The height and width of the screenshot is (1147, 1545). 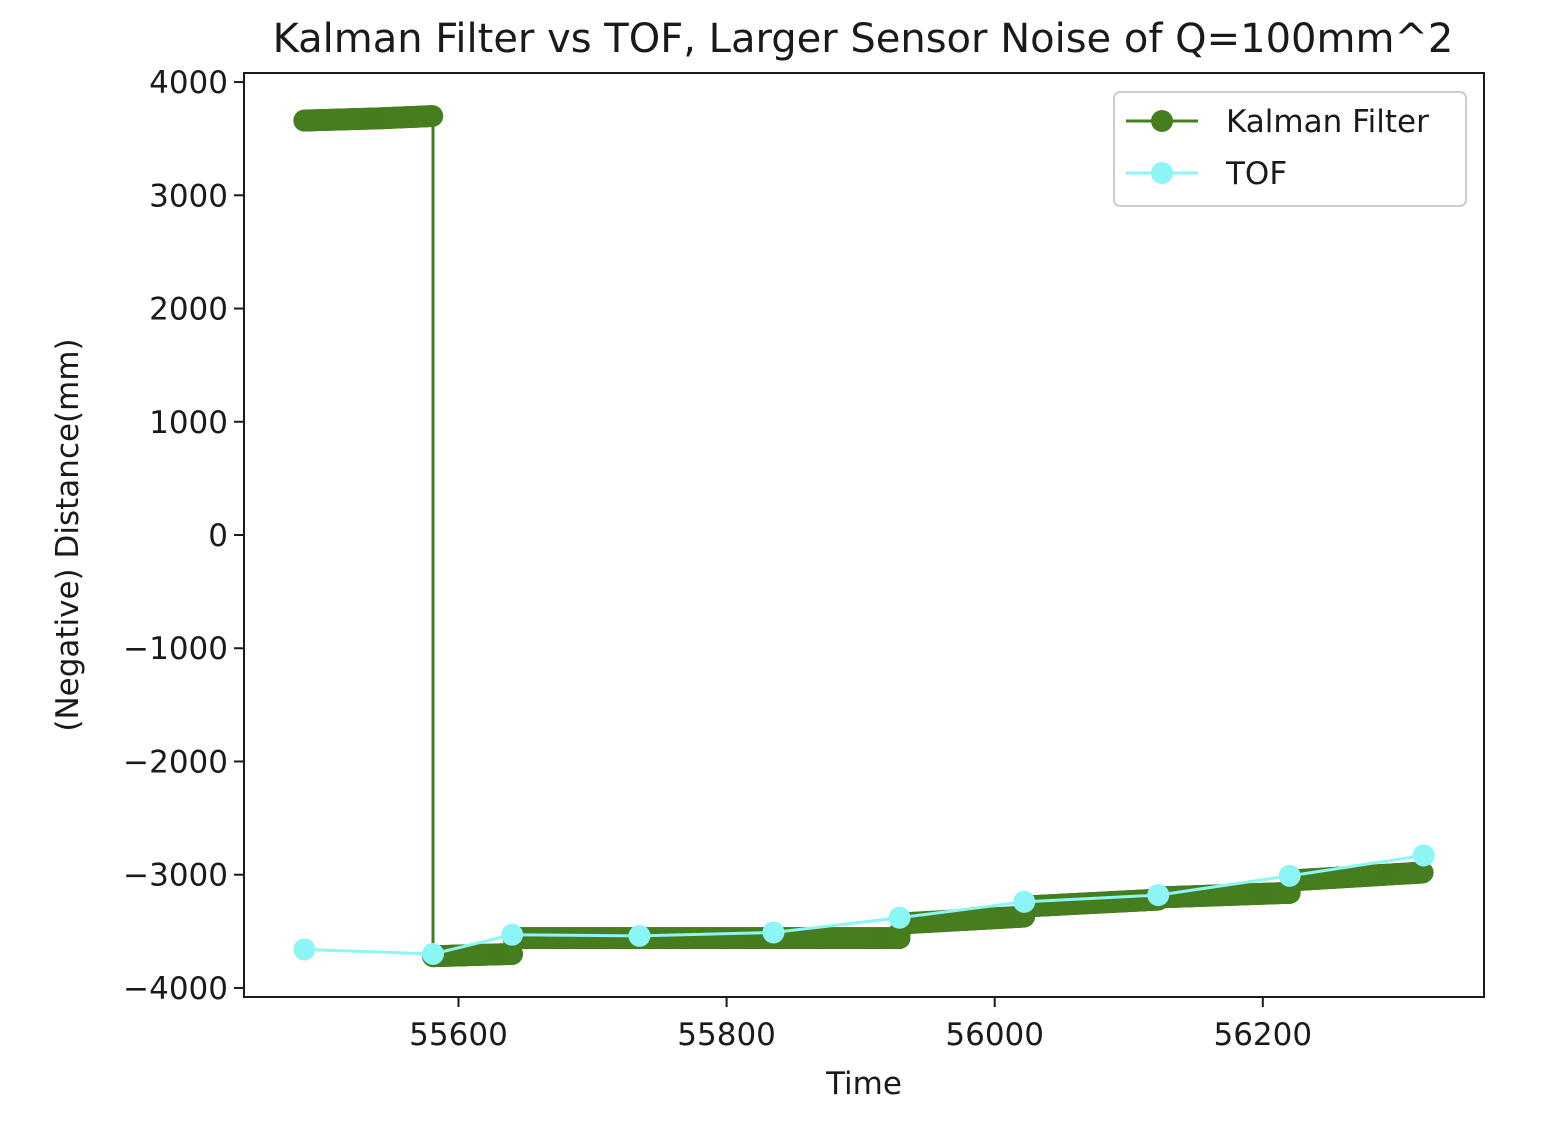 I want to click on legend-item-kalman-filter: Kalman Filter, so click(x=1277, y=122).